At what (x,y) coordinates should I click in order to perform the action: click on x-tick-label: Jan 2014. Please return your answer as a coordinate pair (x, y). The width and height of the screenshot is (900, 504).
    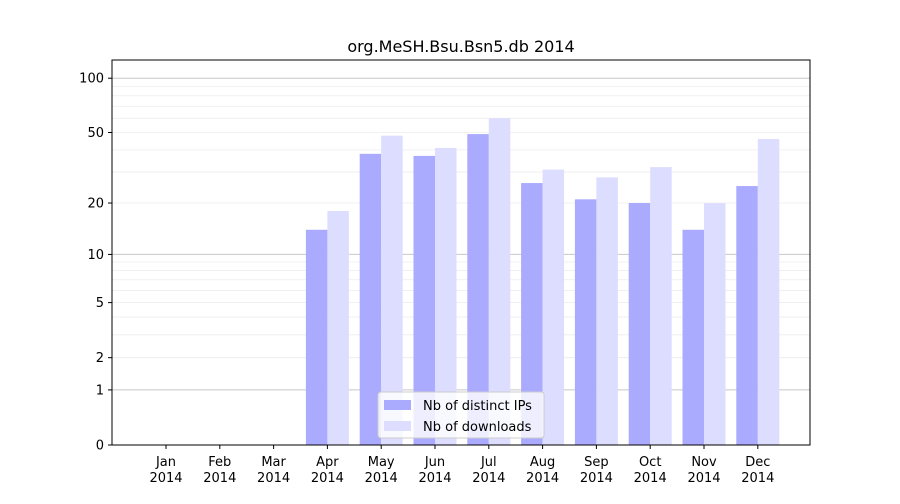
    Looking at the image, I should click on (165, 470).